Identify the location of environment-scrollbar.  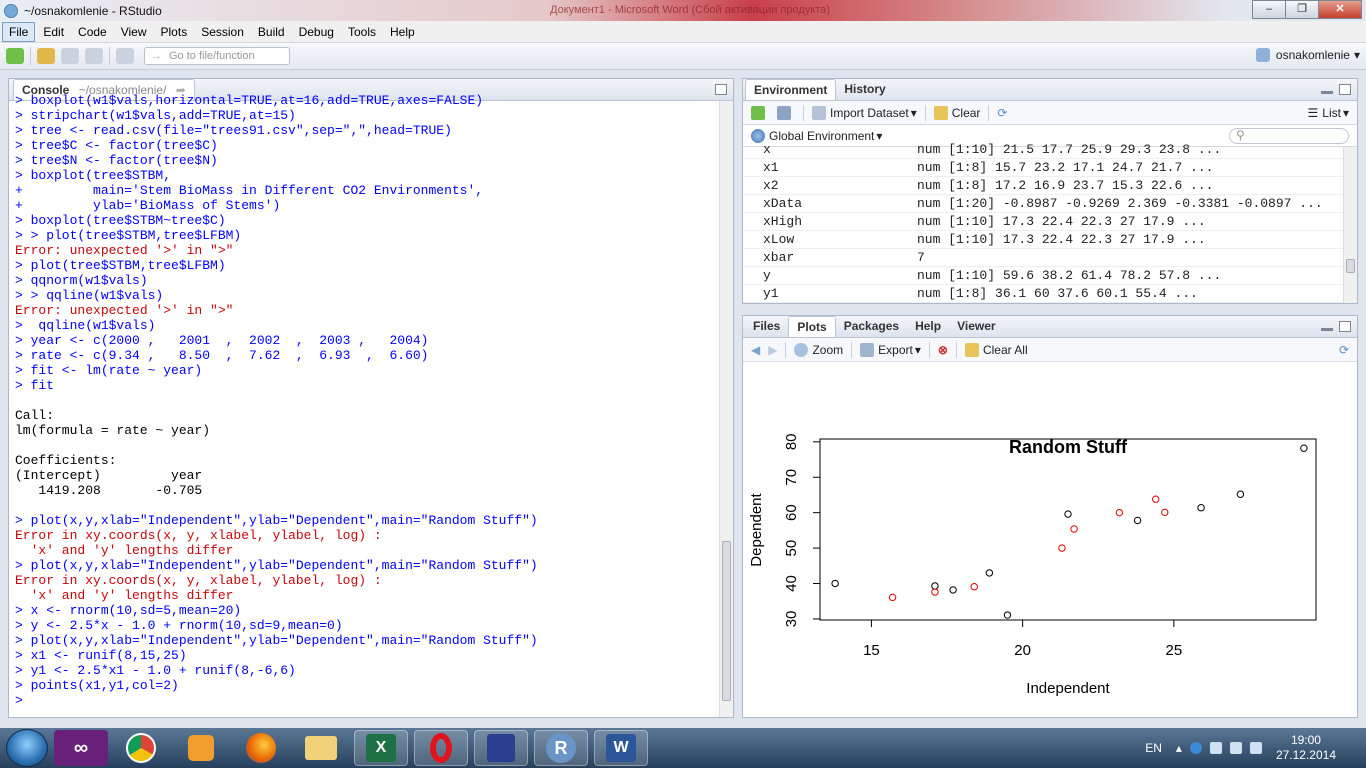
(1350, 225).